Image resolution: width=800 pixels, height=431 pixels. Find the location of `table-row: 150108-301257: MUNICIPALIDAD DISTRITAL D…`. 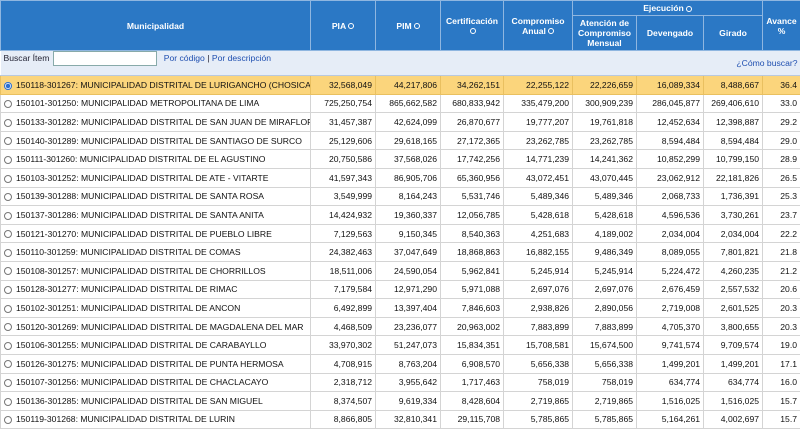

table-row: 150108-301257: MUNICIPALIDAD DISTRITAL D… is located at coordinates (400, 270).